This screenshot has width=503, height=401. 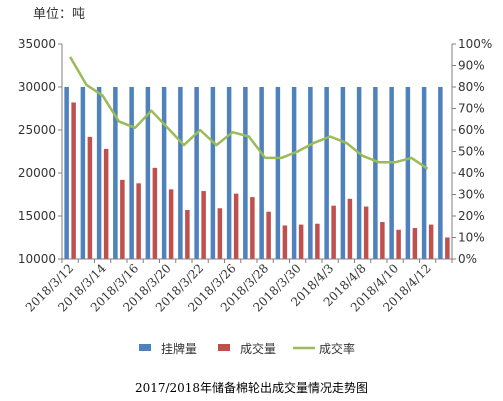 I want to click on right-tick-label: 10%, so click(x=471, y=238).